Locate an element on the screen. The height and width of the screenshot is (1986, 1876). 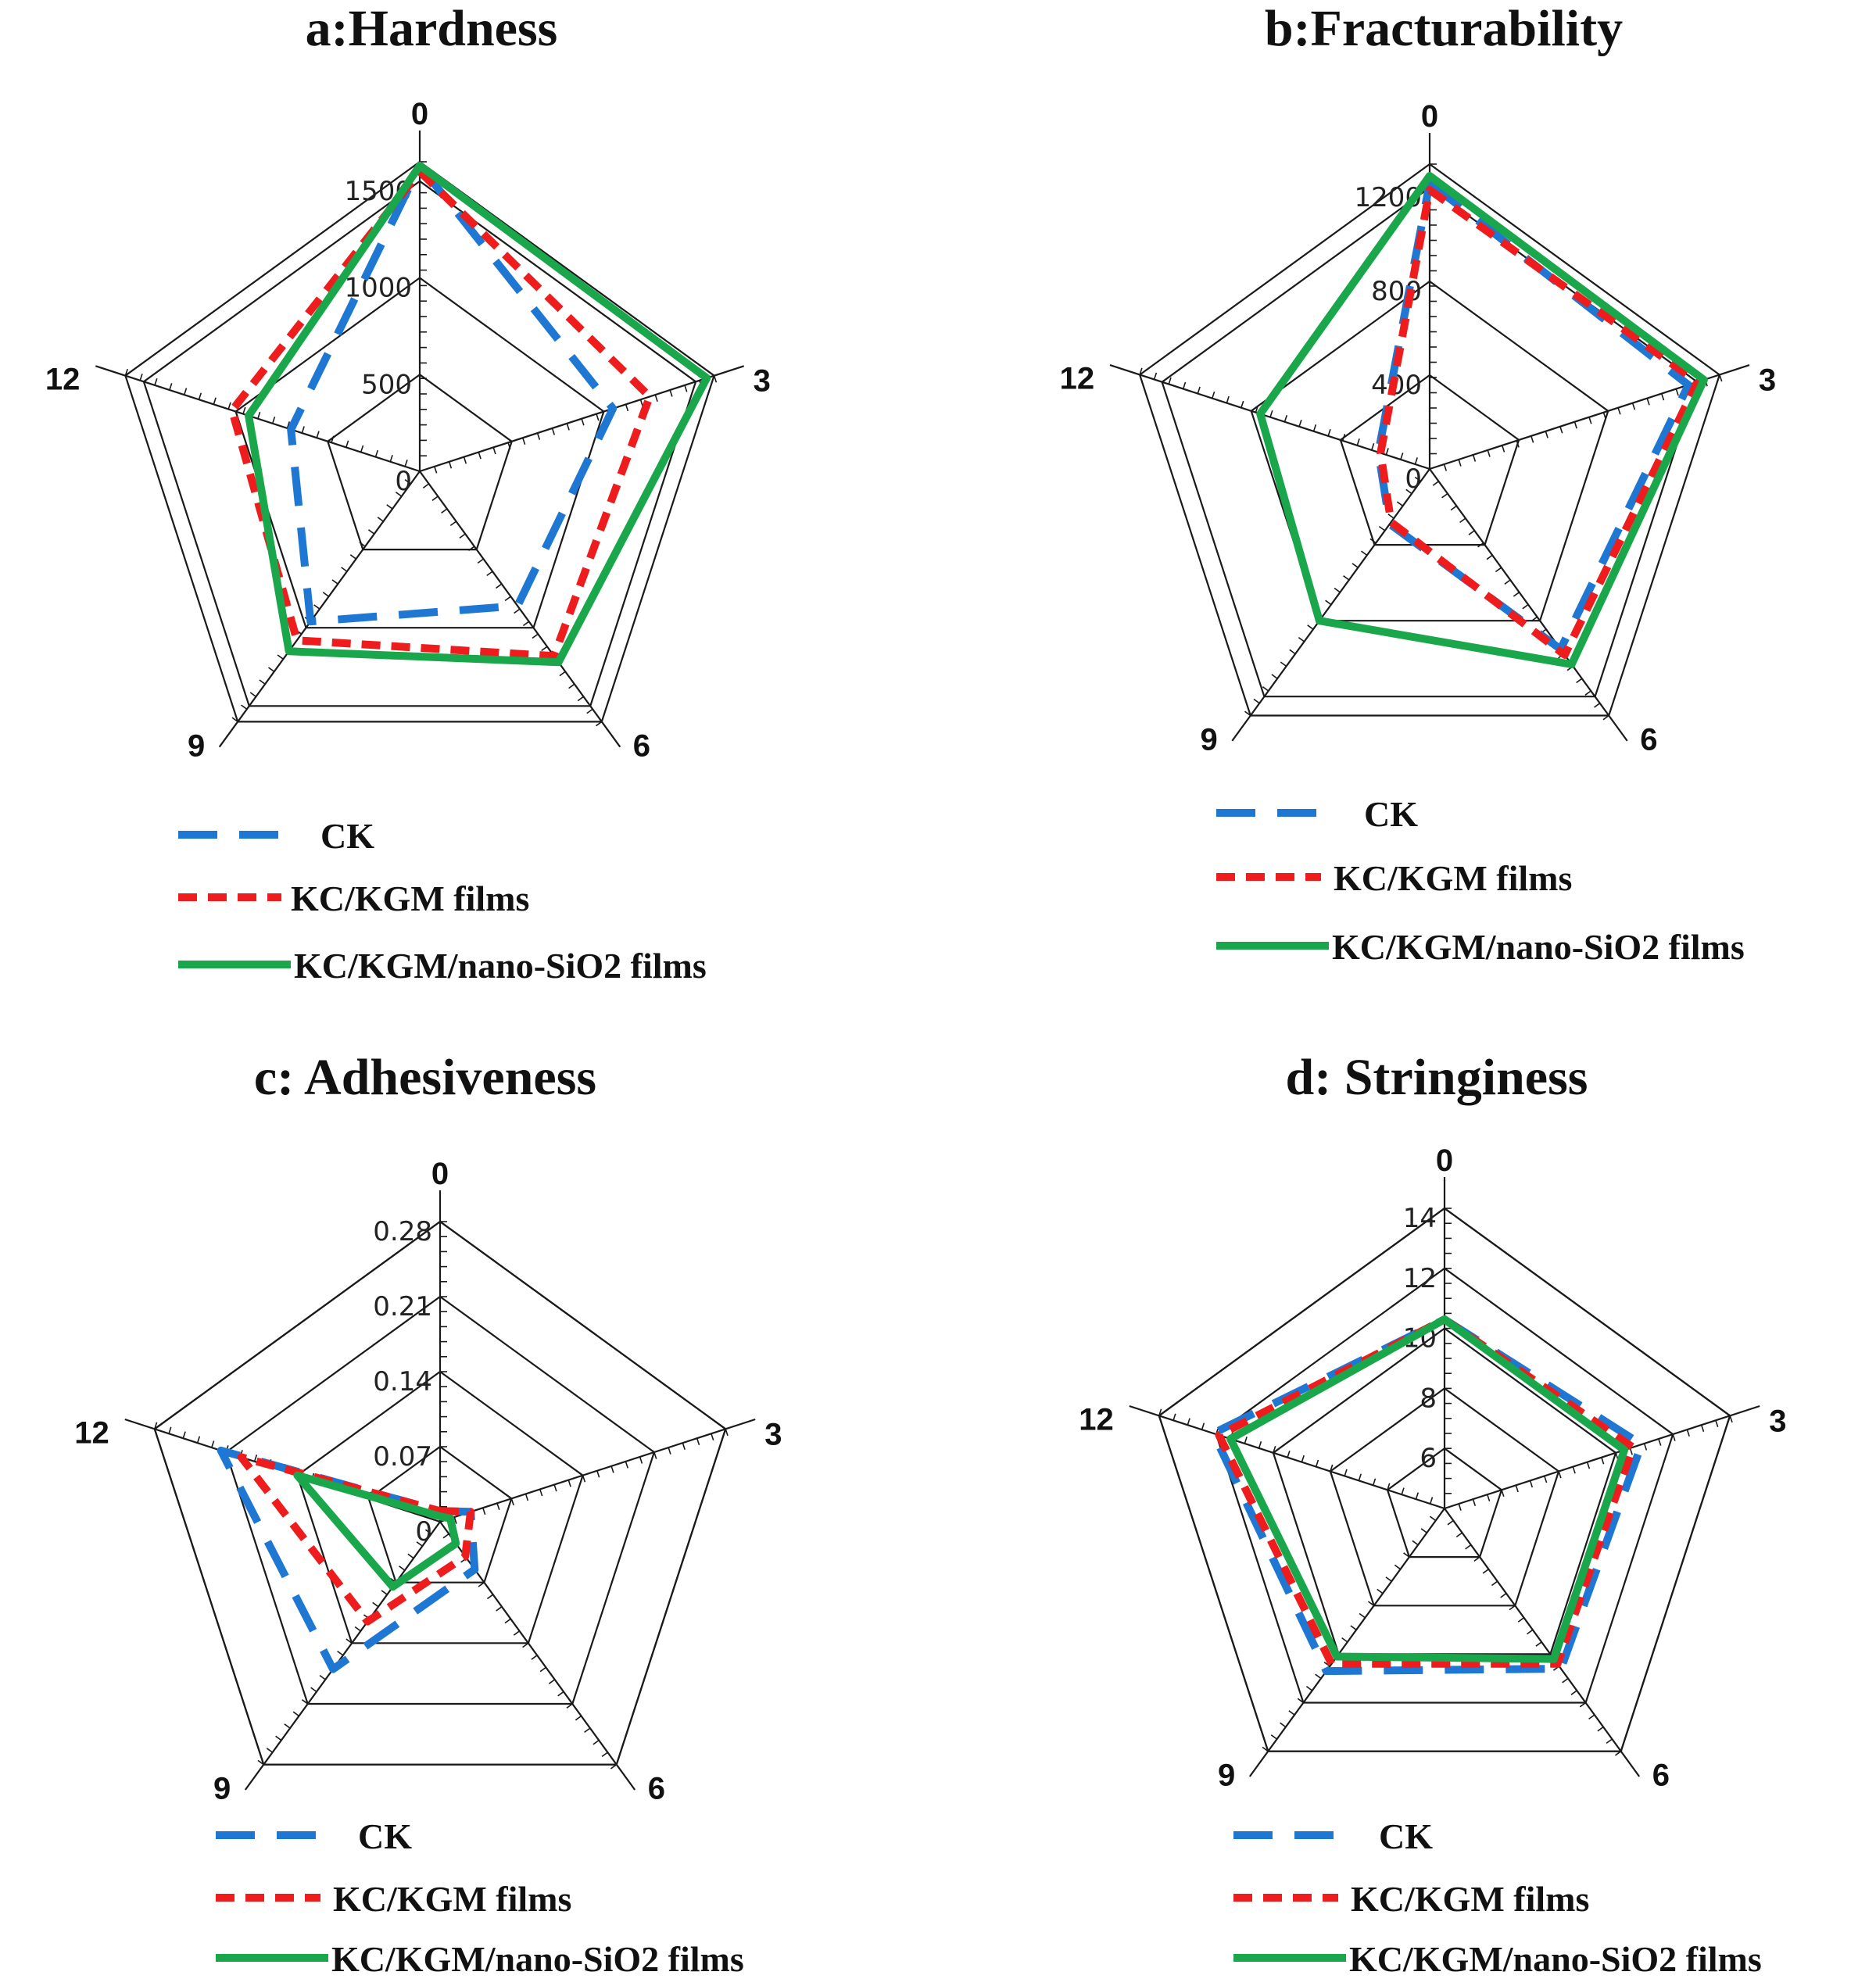
tick-label: 500 is located at coordinates (386, 384).